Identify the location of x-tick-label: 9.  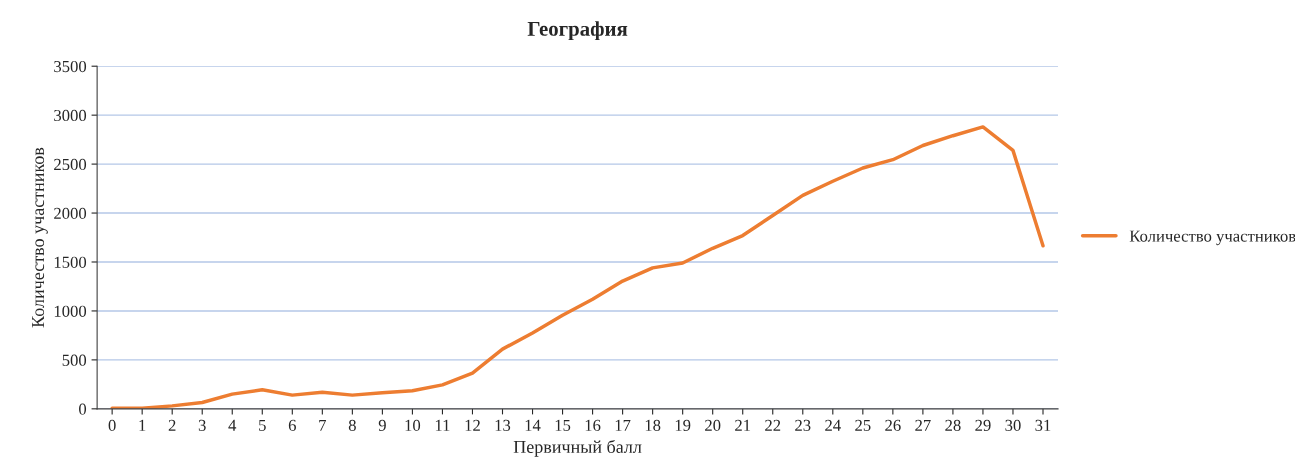
(382, 425).